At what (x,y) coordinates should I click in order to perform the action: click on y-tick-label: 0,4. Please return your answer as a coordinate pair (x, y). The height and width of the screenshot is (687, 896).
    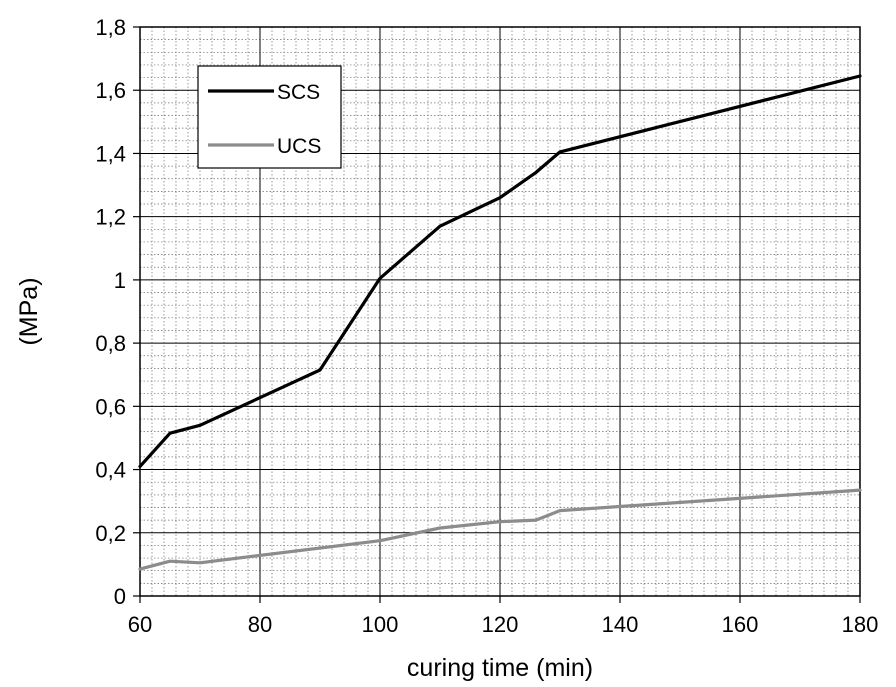
    Looking at the image, I should click on (110, 470).